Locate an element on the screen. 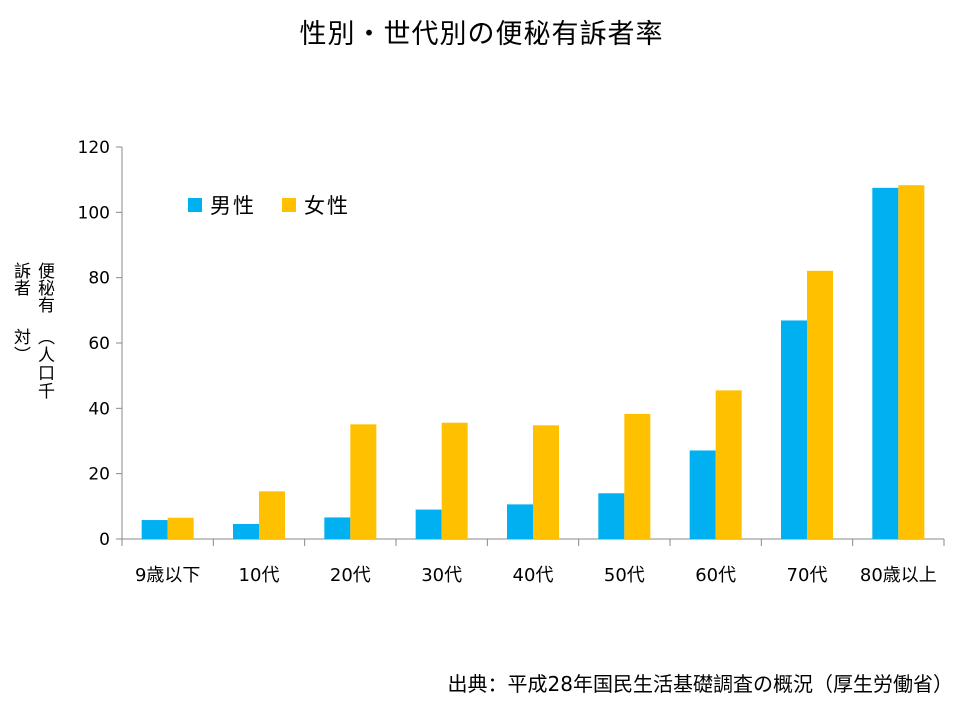 This screenshot has width=963, height=720. x-tick-label: 30代 is located at coordinates (441, 575).